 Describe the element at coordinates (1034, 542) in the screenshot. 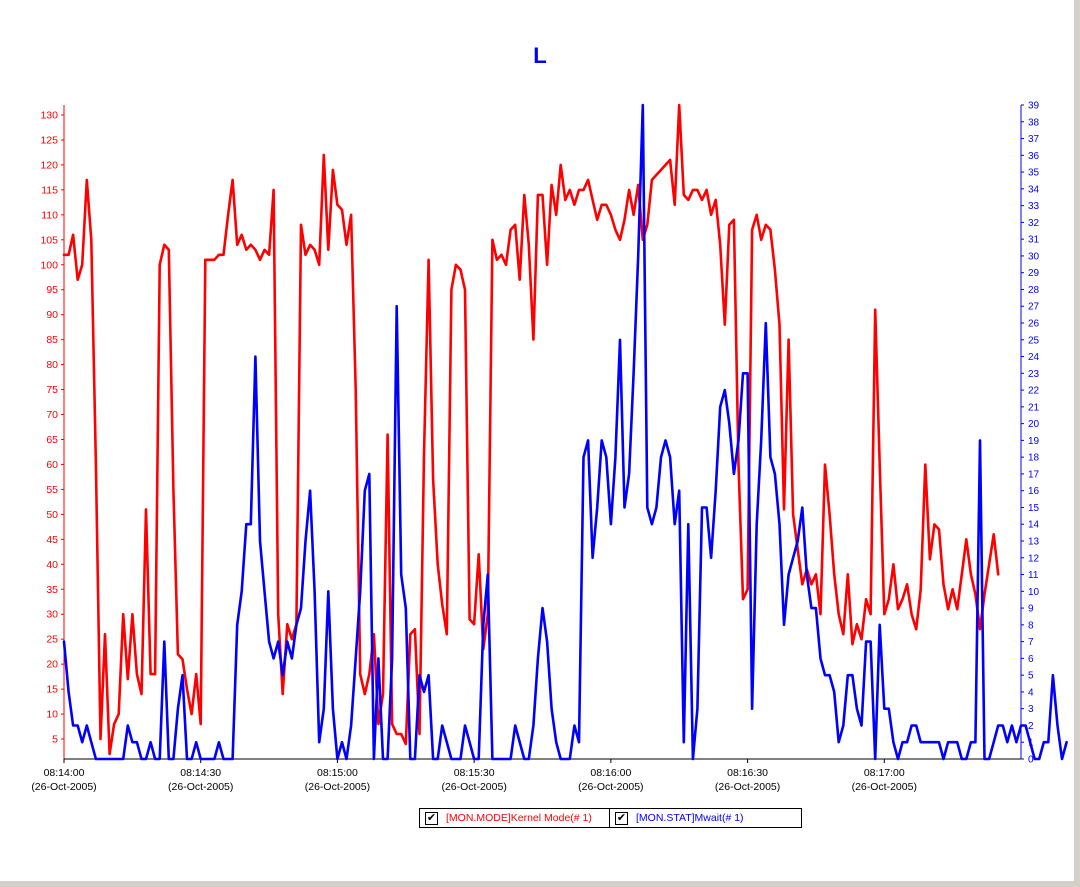

I see `right-y-tick-label: 13` at that location.